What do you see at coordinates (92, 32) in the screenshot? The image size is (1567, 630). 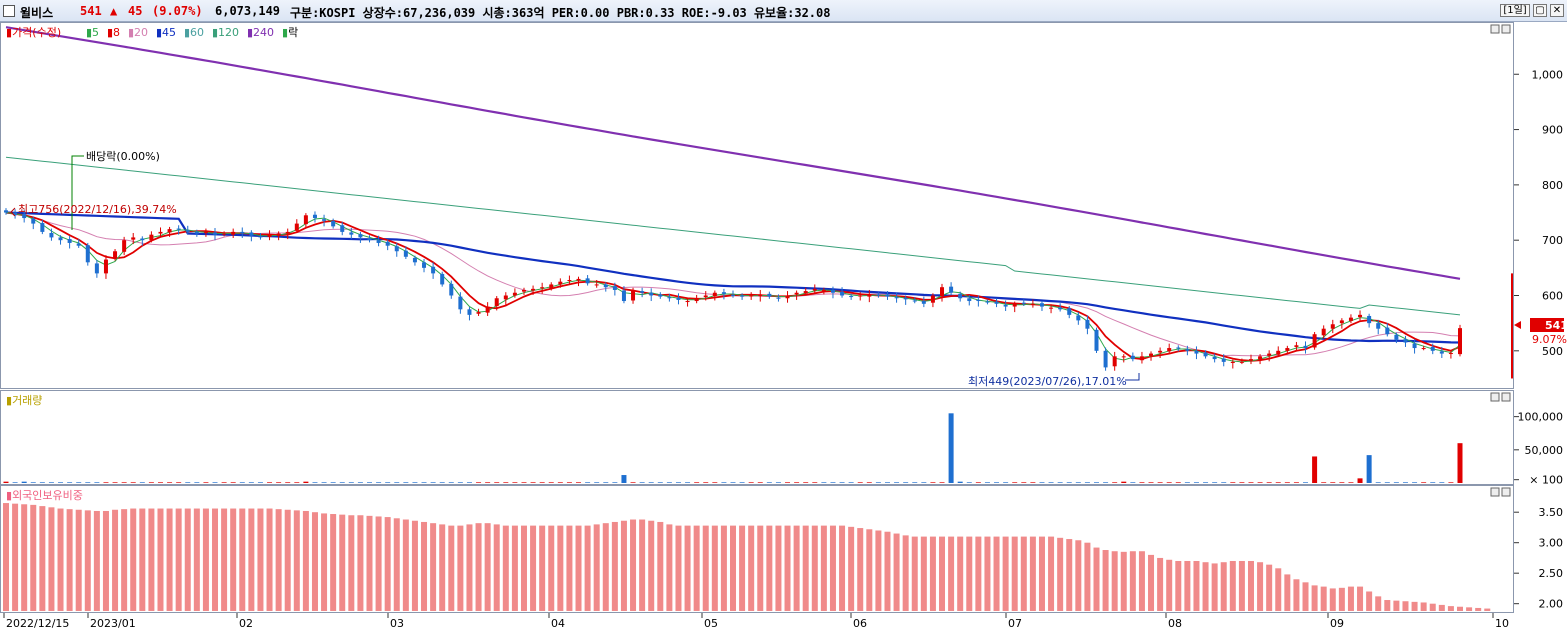 I see `legend-ma-5: ▮5` at bounding box center [92, 32].